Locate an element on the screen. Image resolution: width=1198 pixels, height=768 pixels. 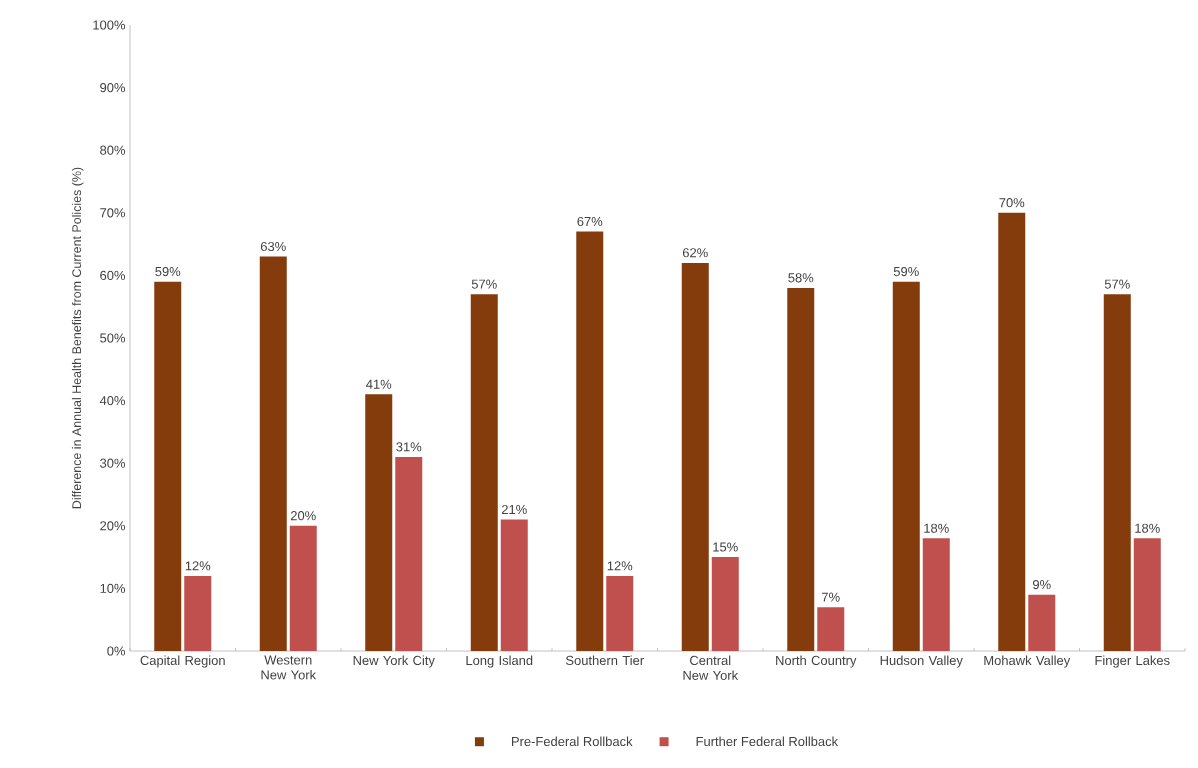
data-label: 58% is located at coordinates (801, 278).